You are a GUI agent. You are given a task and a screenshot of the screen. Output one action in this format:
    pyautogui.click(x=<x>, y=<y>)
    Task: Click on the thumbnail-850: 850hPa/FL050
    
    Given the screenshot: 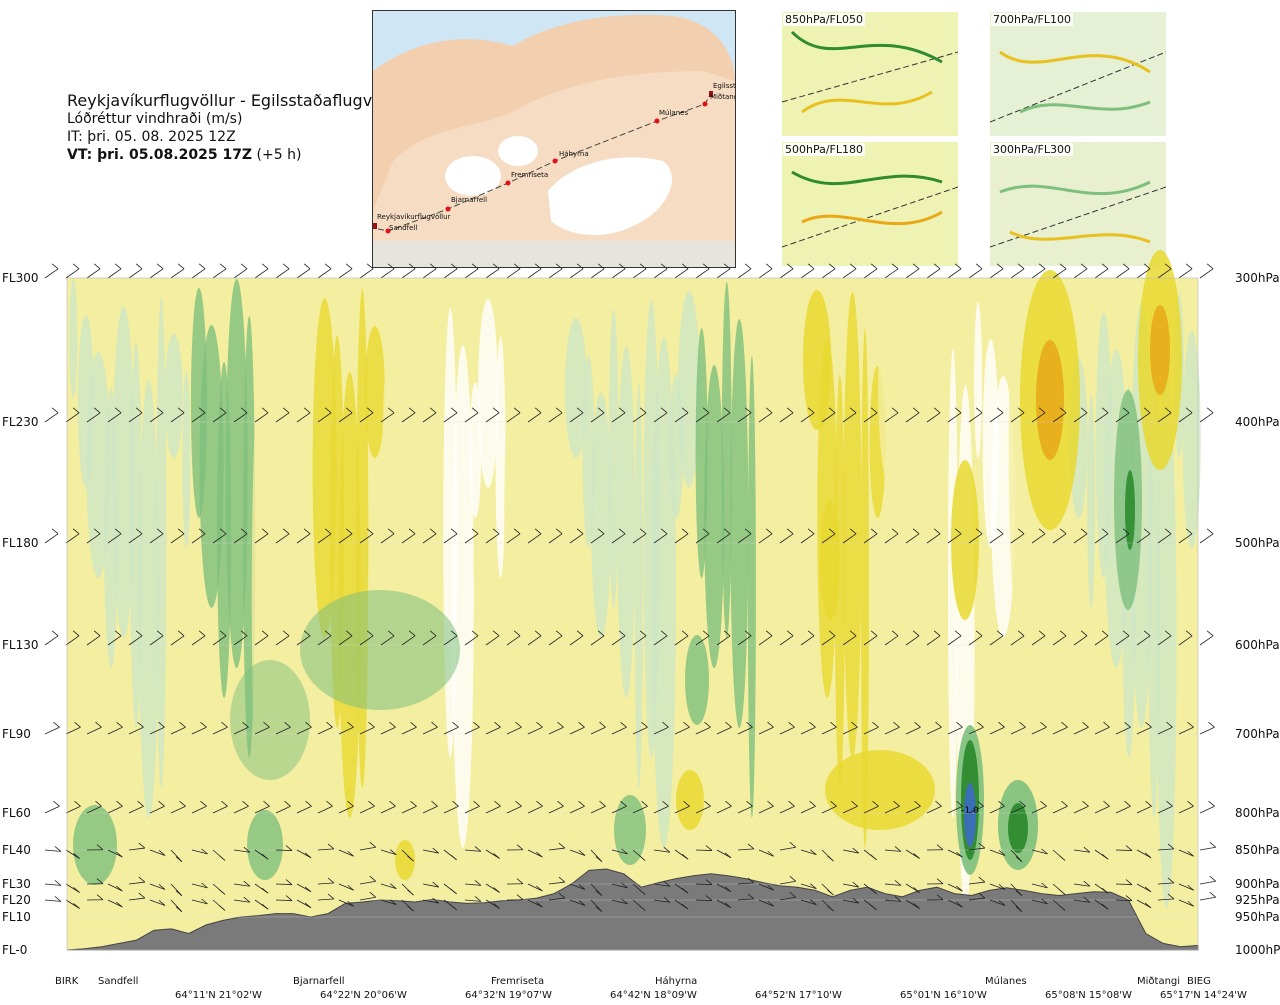 What is the action you would take?
    pyautogui.click(x=870, y=74)
    